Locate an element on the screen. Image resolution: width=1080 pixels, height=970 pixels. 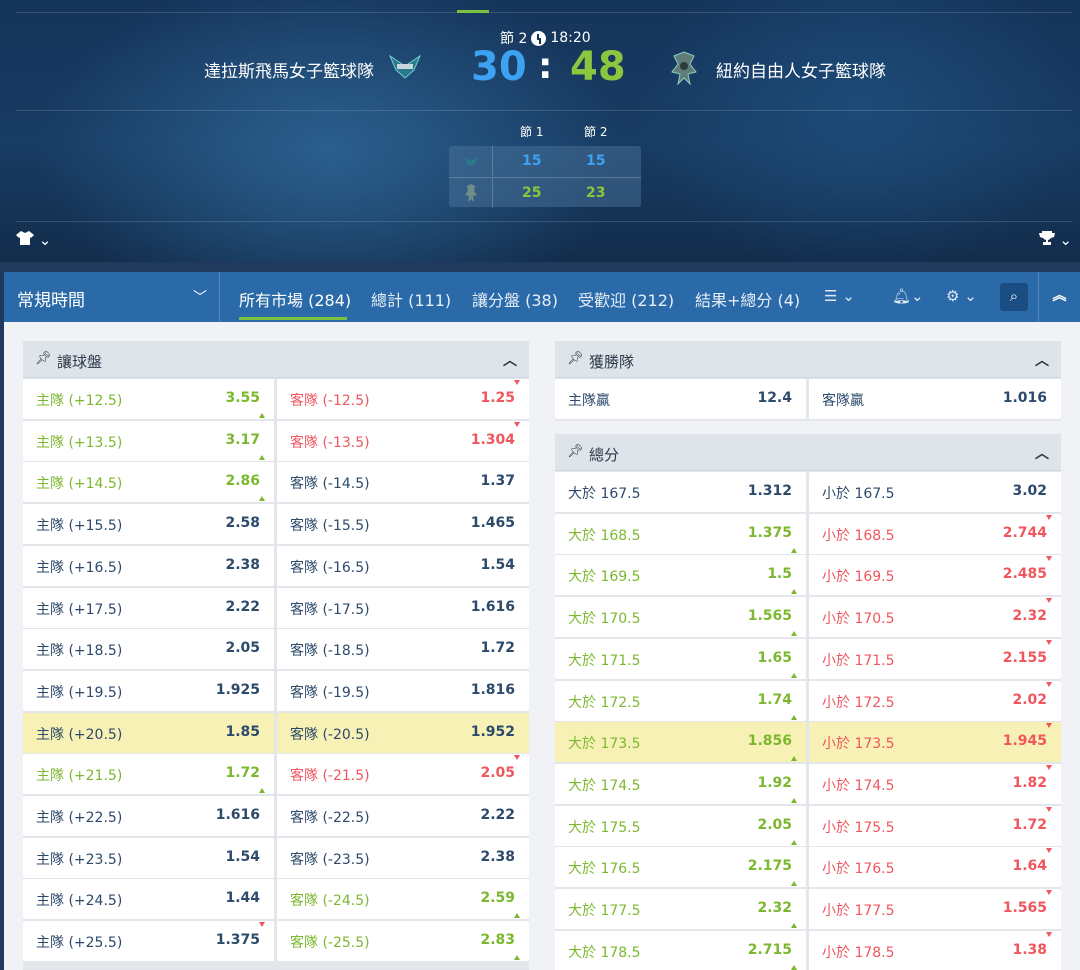
odds-cell: 大於 177.5 2.32 is located at coordinates (680, 909).